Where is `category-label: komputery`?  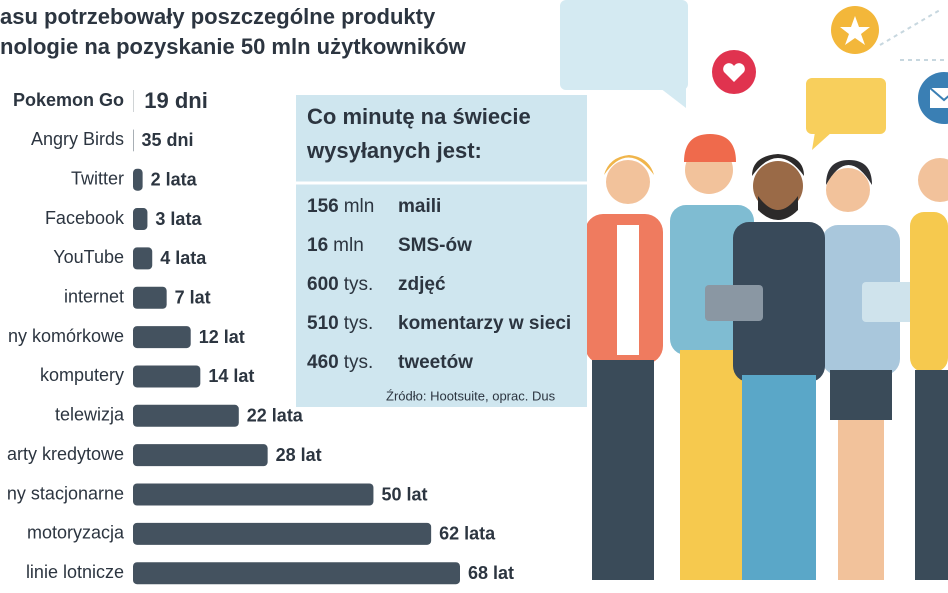 category-label: komputery is located at coordinates (82, 375).